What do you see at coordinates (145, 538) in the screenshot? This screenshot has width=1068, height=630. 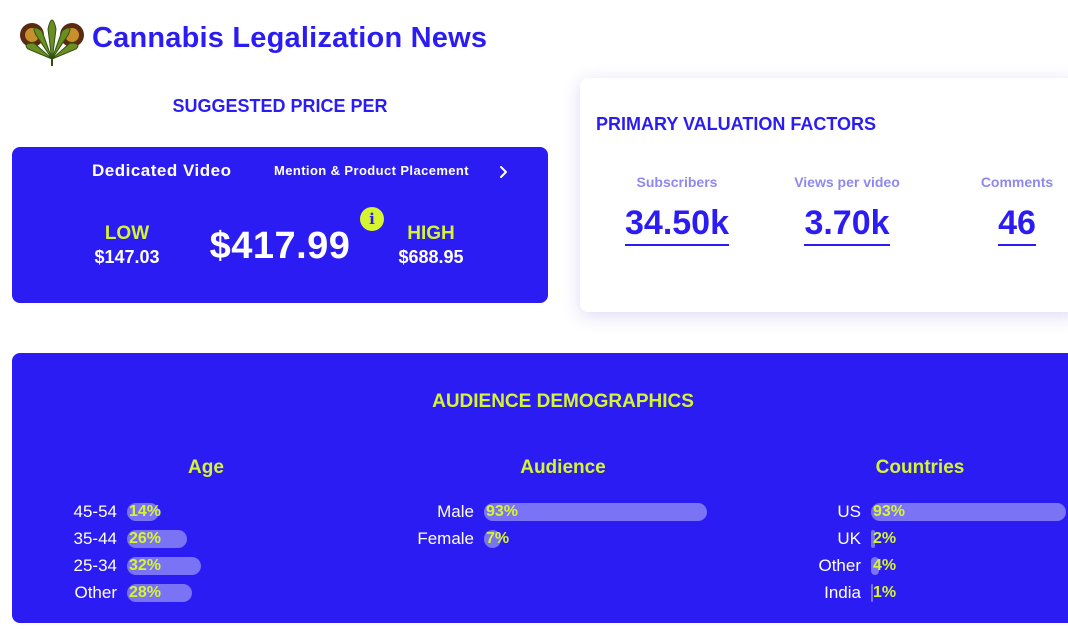 I see `demographic-percent: 26%` at bounding box center [145, 538].